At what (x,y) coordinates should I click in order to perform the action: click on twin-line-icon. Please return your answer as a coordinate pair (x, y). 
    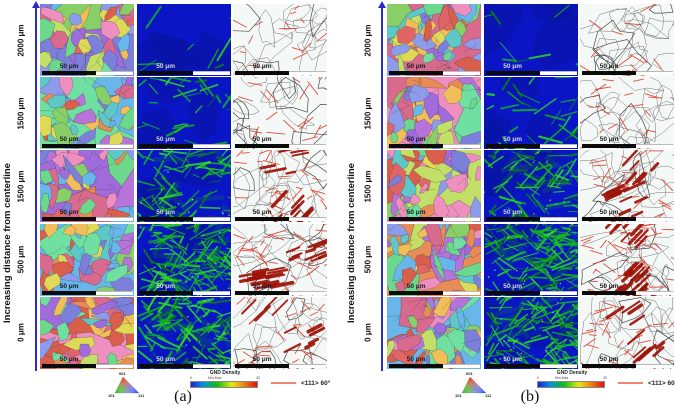
    Looking at the image, I should click on (630, 383).